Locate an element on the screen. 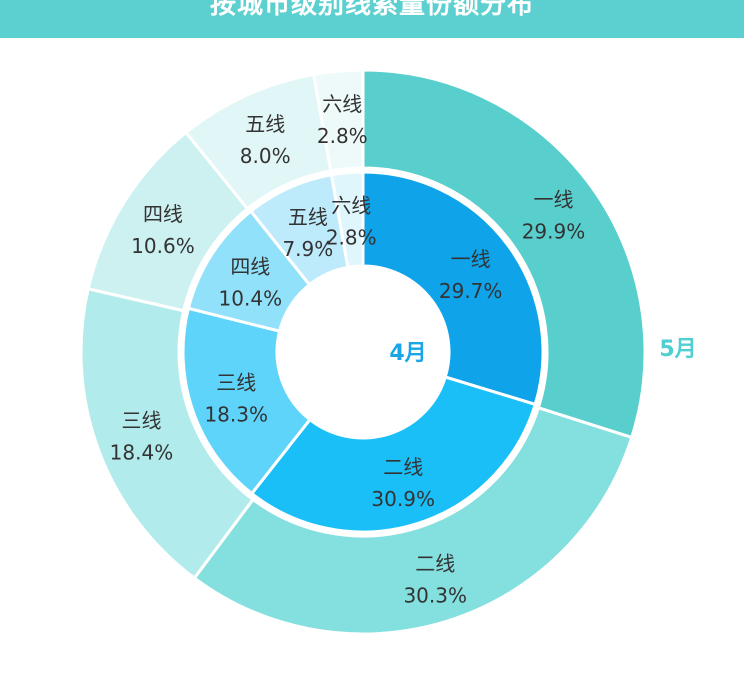 Image resolution: width=744 pixels, height=690 pixels. outer-slice-value-4: 8.0% is located at coordinates (265, 156).